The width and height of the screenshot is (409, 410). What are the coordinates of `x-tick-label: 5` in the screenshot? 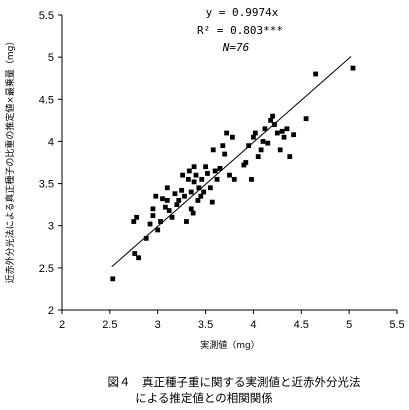 It's located at (349, 325).